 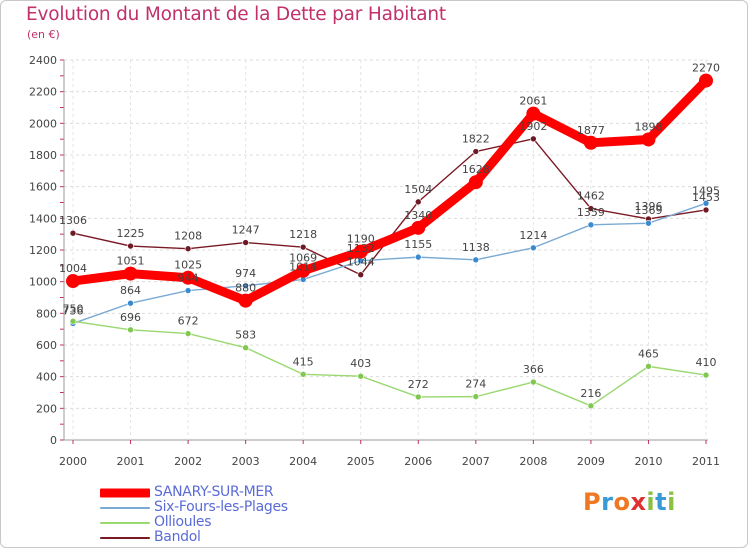 I want to click on data-label-sanary-sur-mer-2007: 1628, so click(x=476, y=169).